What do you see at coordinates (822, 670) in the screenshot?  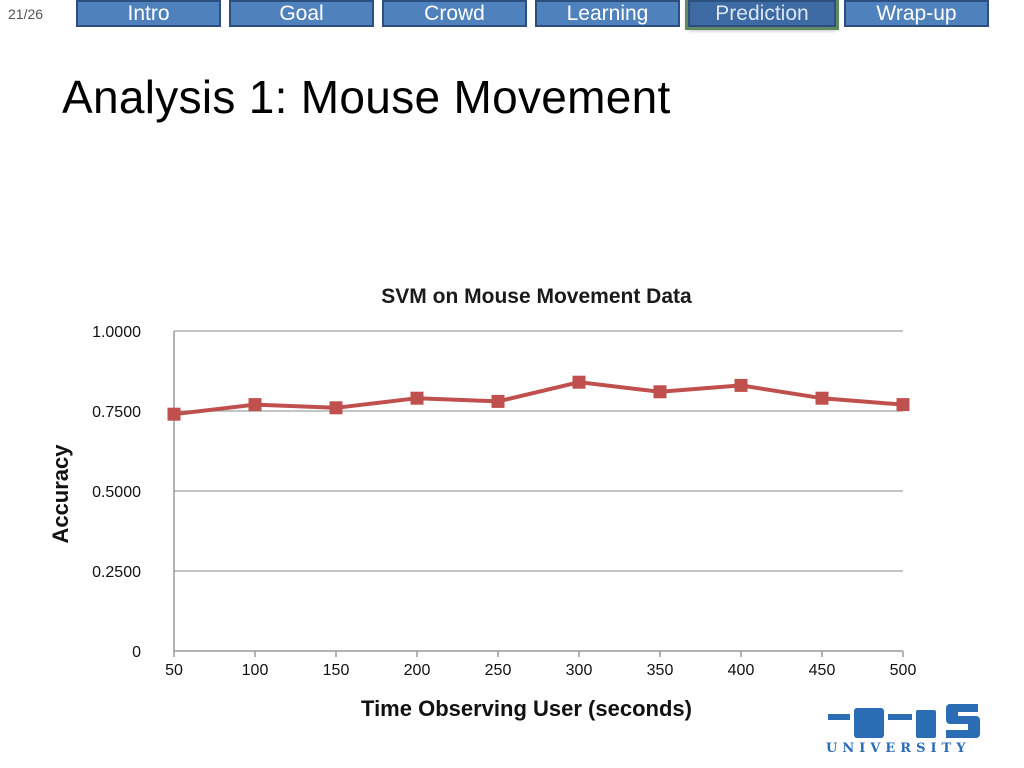 I see `x-tick-label: 450` at bounding box center [822, 670].